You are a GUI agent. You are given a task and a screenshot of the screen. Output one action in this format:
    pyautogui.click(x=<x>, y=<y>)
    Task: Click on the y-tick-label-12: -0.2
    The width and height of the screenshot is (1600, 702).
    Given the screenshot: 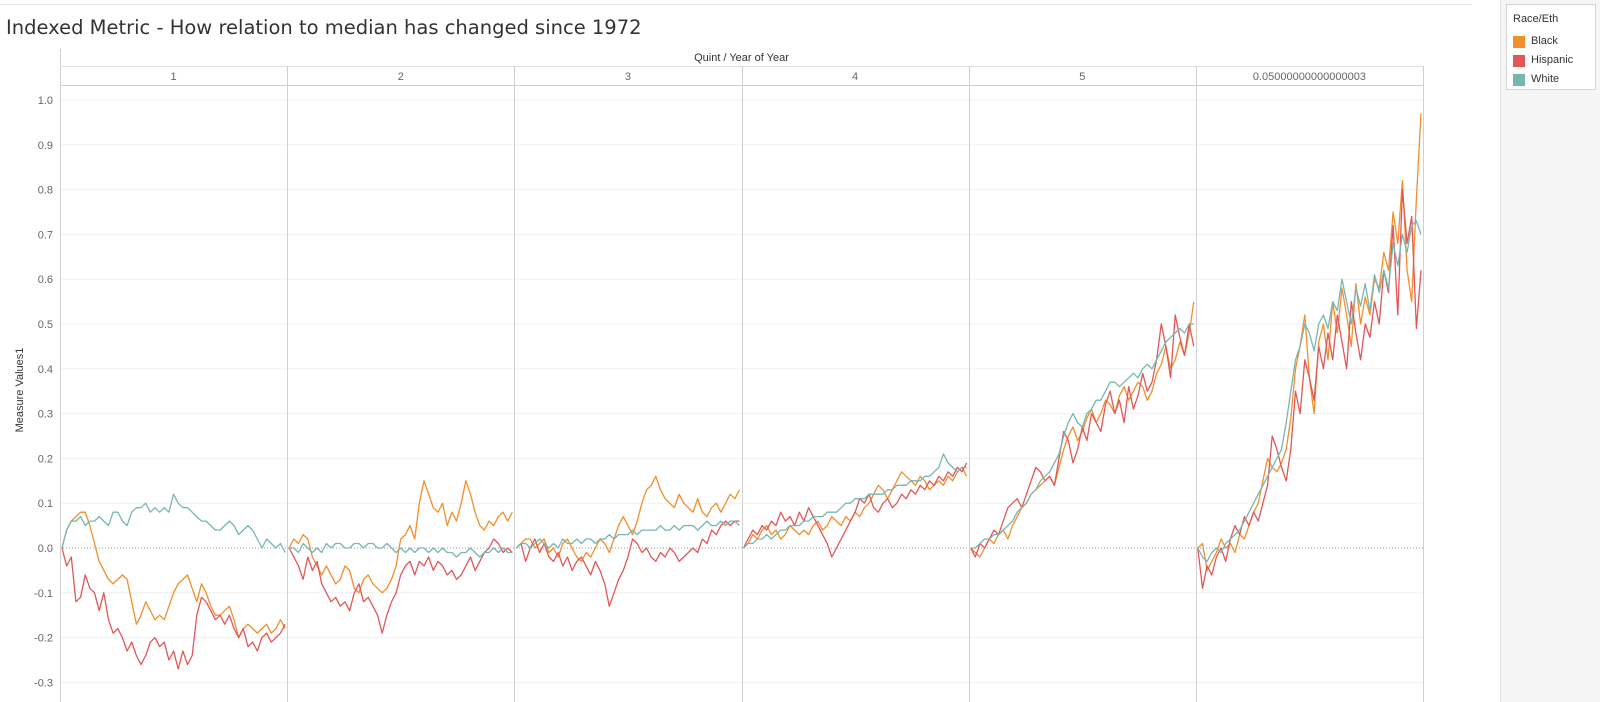 What is the action you would take?
    pyautogui.click(x=43, y=639)
    